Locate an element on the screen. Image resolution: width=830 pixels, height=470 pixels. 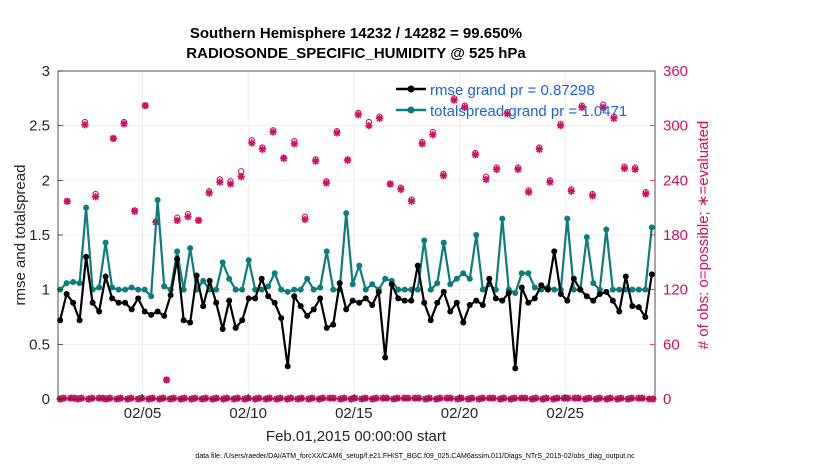
y-tick-label-right: 360 is located at coordinates (675, 71).